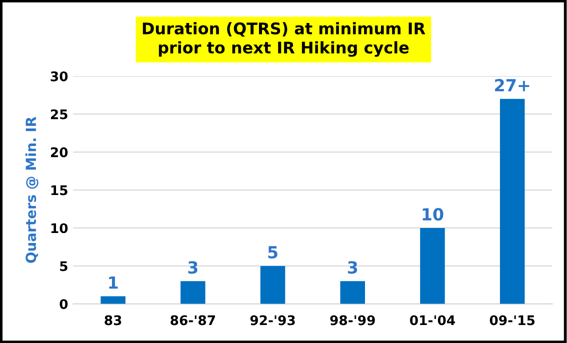 The width and height of the screenshot is (567, 343). What do you see at coordinates (433, 214) in the screenshot?
I see `data-label: 10` at bounding box center [433, 214].